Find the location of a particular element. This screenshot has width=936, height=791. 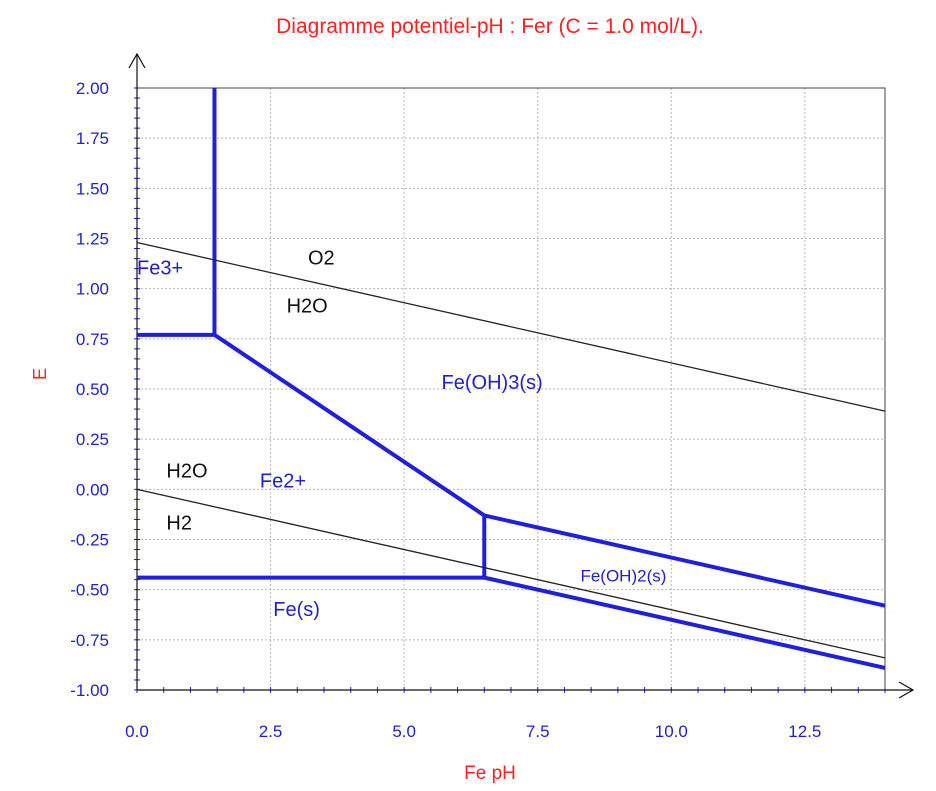

region-label: Fe(OH)2(s) is located at coordinates (623, 576).